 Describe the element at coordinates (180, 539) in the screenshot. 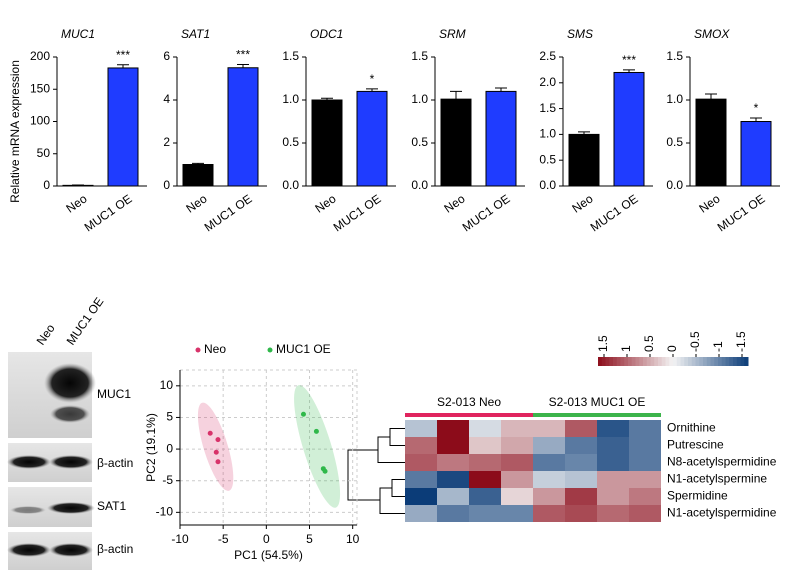

I see `x-tick-label: -10` at that location.